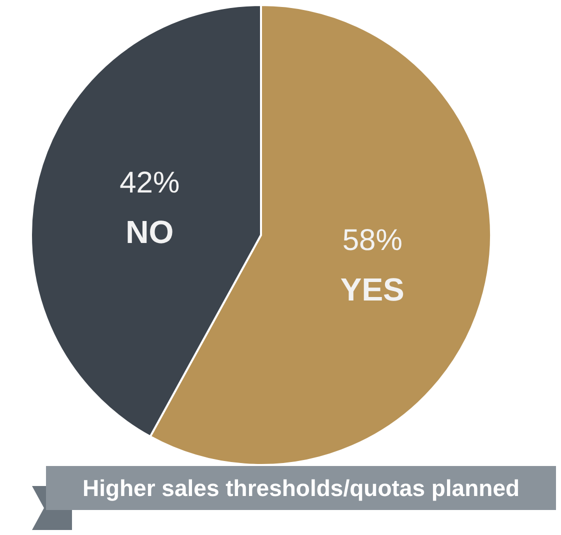 This screenshot has height=535, width=561. I want to click on data-label: 42%, so click(150, 183).